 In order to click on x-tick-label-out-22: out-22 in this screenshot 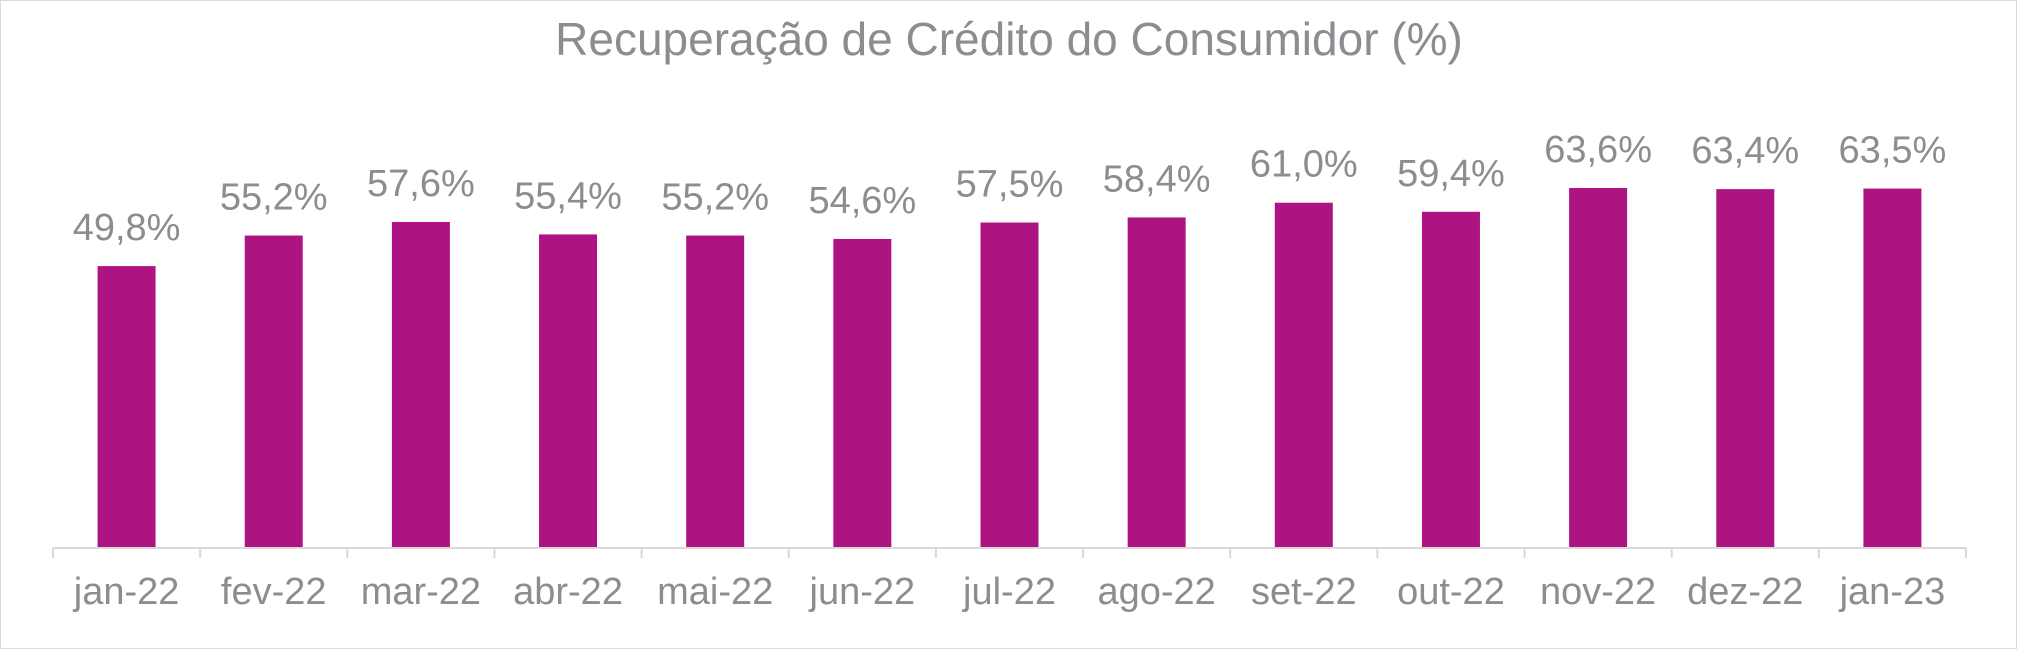, I will do `click(1451, 592)`.